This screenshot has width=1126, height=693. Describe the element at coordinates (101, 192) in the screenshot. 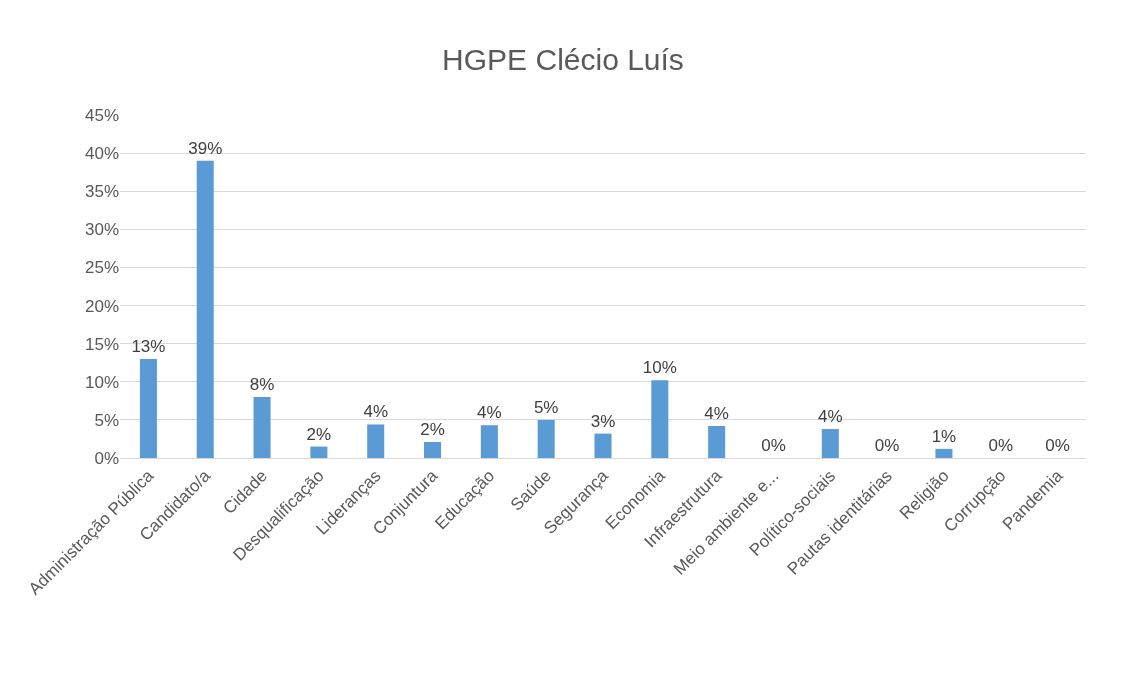

I see `y-tick-label: 35%` at that location.